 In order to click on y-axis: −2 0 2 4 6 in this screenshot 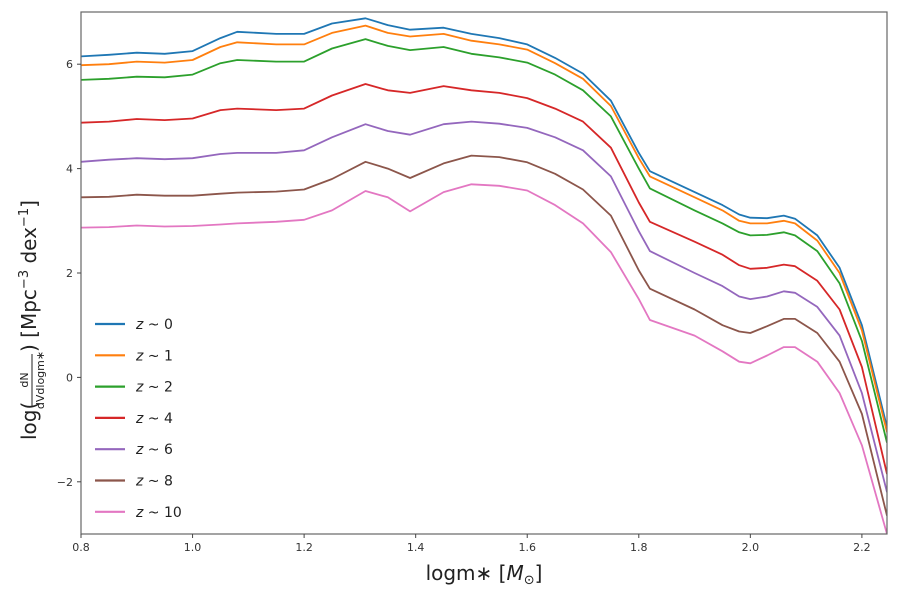, I will do `click(69, 273)`.